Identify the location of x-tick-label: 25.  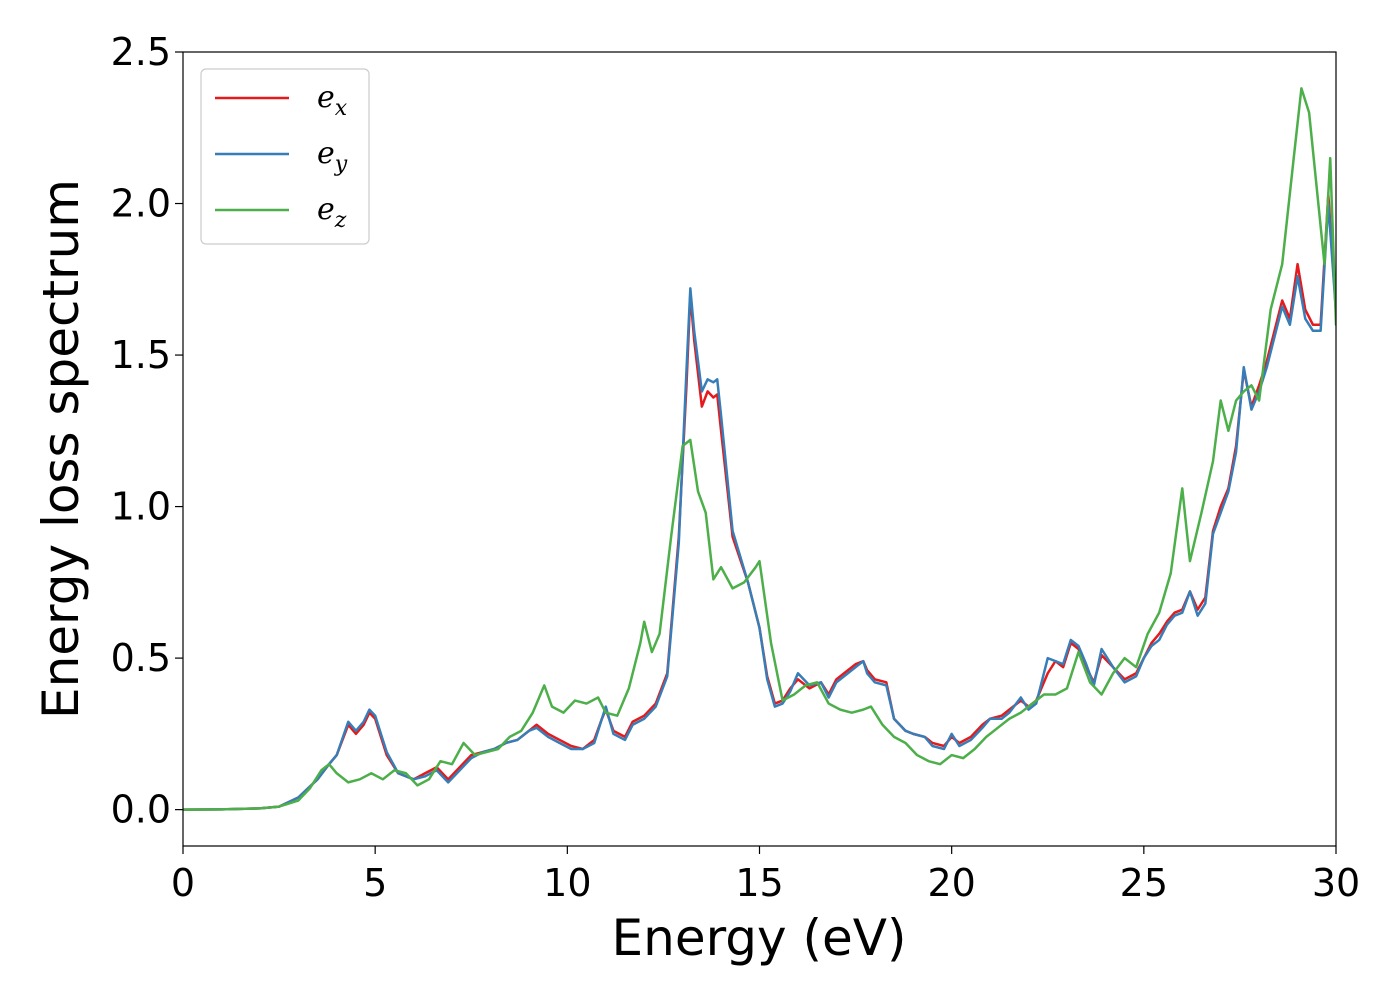
(1144, 883).